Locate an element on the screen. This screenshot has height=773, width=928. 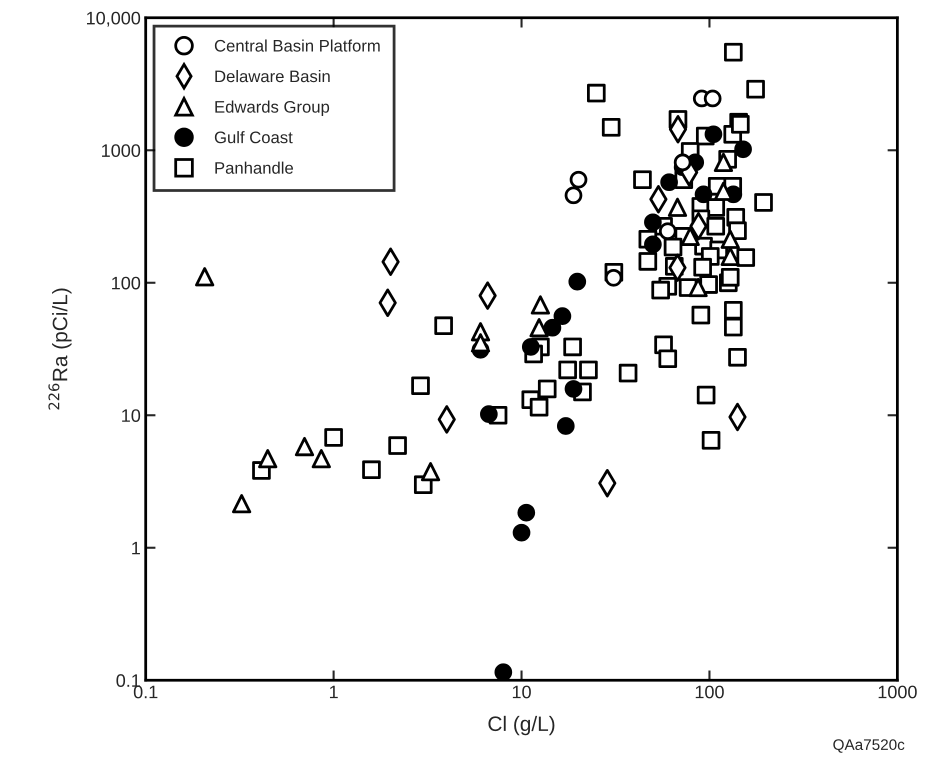
legend-label: Gulf Coast is located at coordinates (253, 137).